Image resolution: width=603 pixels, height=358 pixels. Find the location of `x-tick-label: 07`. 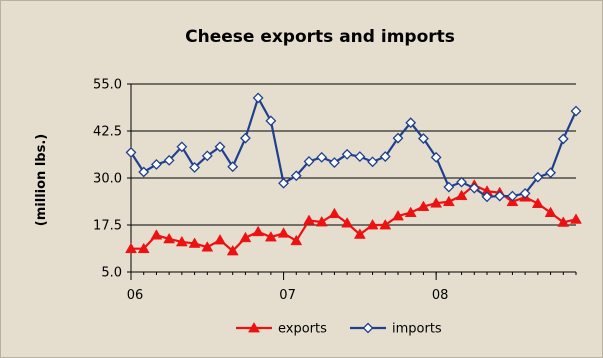

x-tick-label: 07 is located at coordinates (287, 295).